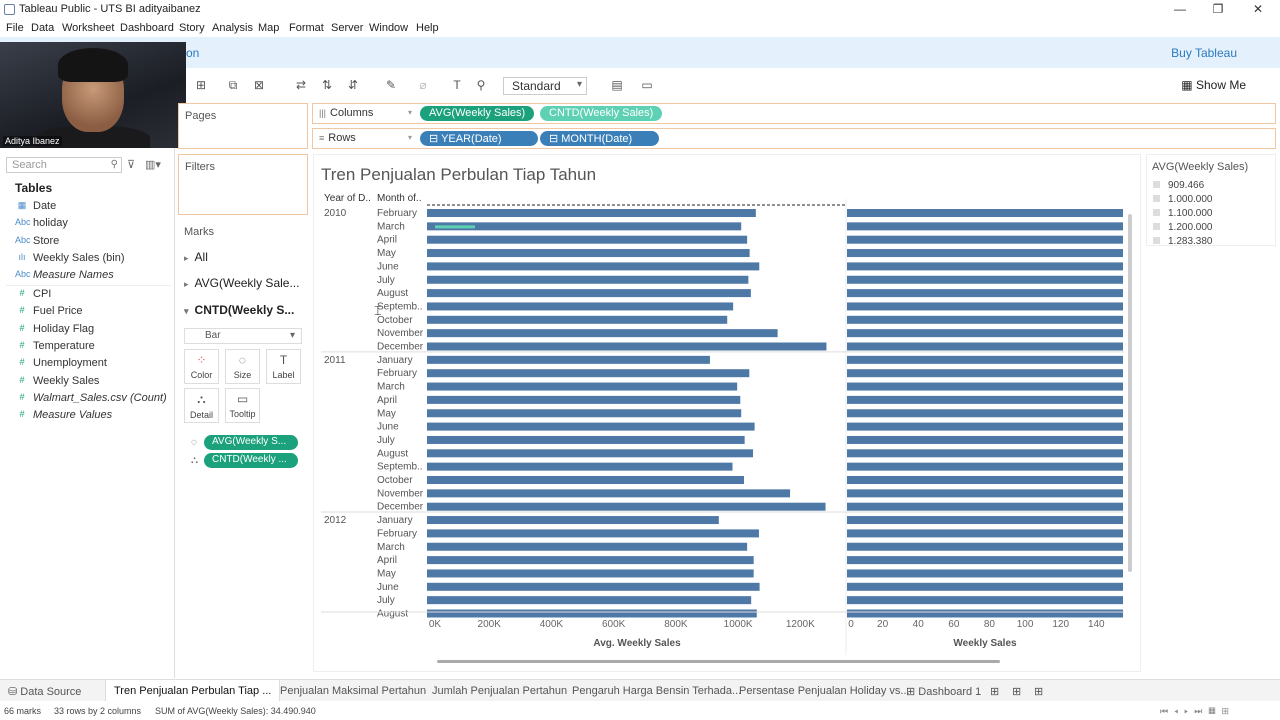 Image resolution: width=1280 pixels, height=720 pixels. What do you see at coordinates (617, 85) in the screenshot?
I see `cards-icon: ▤` at bounding box center [617, 85].